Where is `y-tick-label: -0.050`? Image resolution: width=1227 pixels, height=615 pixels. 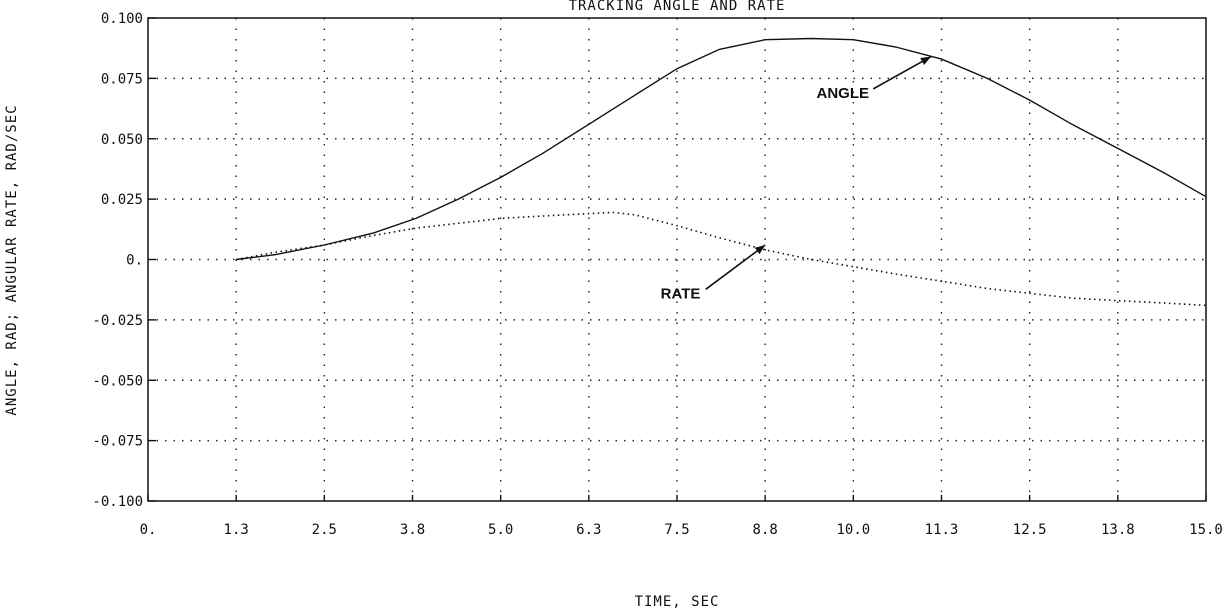
y-tick-label: -0.050 is located at coordinates (117, 381).